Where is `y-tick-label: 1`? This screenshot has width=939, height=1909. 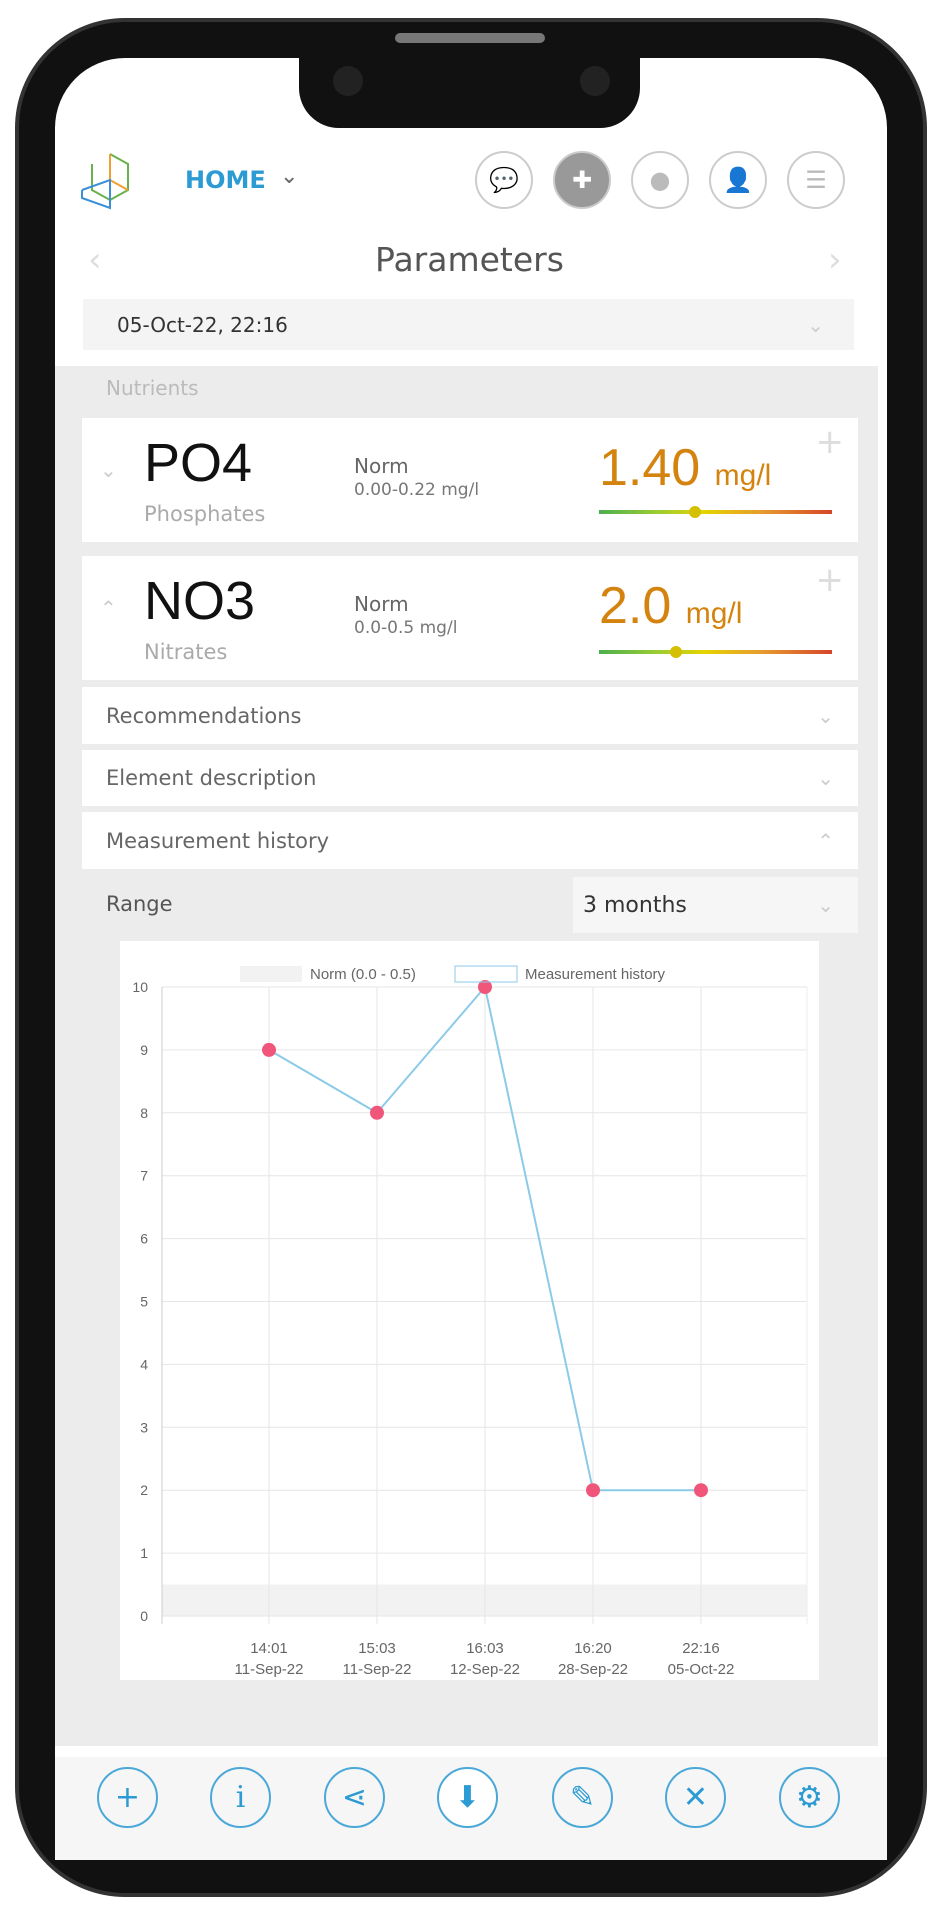
y-tick-label: 1 is located at coordinates (144, 1553).